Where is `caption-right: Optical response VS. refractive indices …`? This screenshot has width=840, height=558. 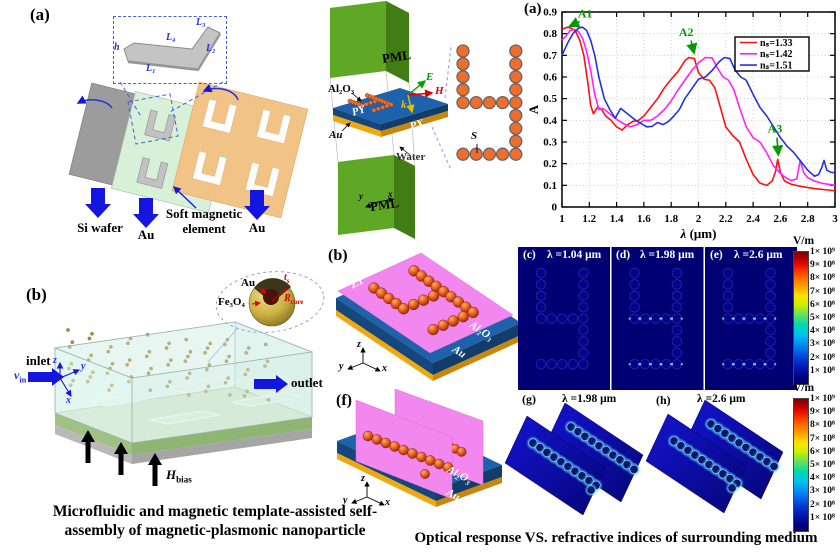
caption-right: Optical response VS. refractive indices … is located at coordinates (616, 538).